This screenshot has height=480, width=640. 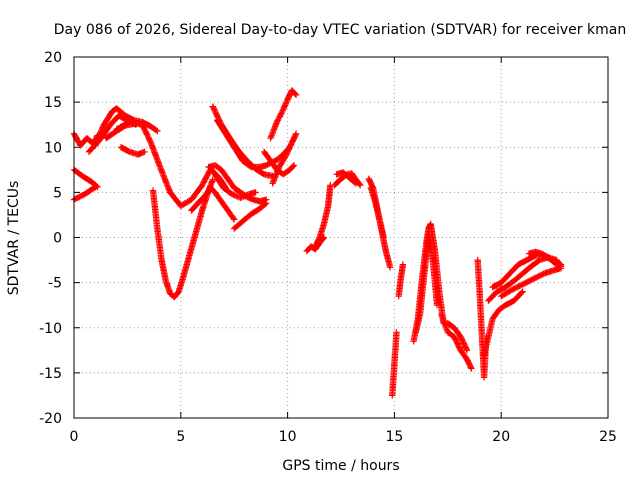 What do you see at coordinates (501, 437) in the screenshot?
I see `x-tick-label: 20` at bounding box center [501, 437].